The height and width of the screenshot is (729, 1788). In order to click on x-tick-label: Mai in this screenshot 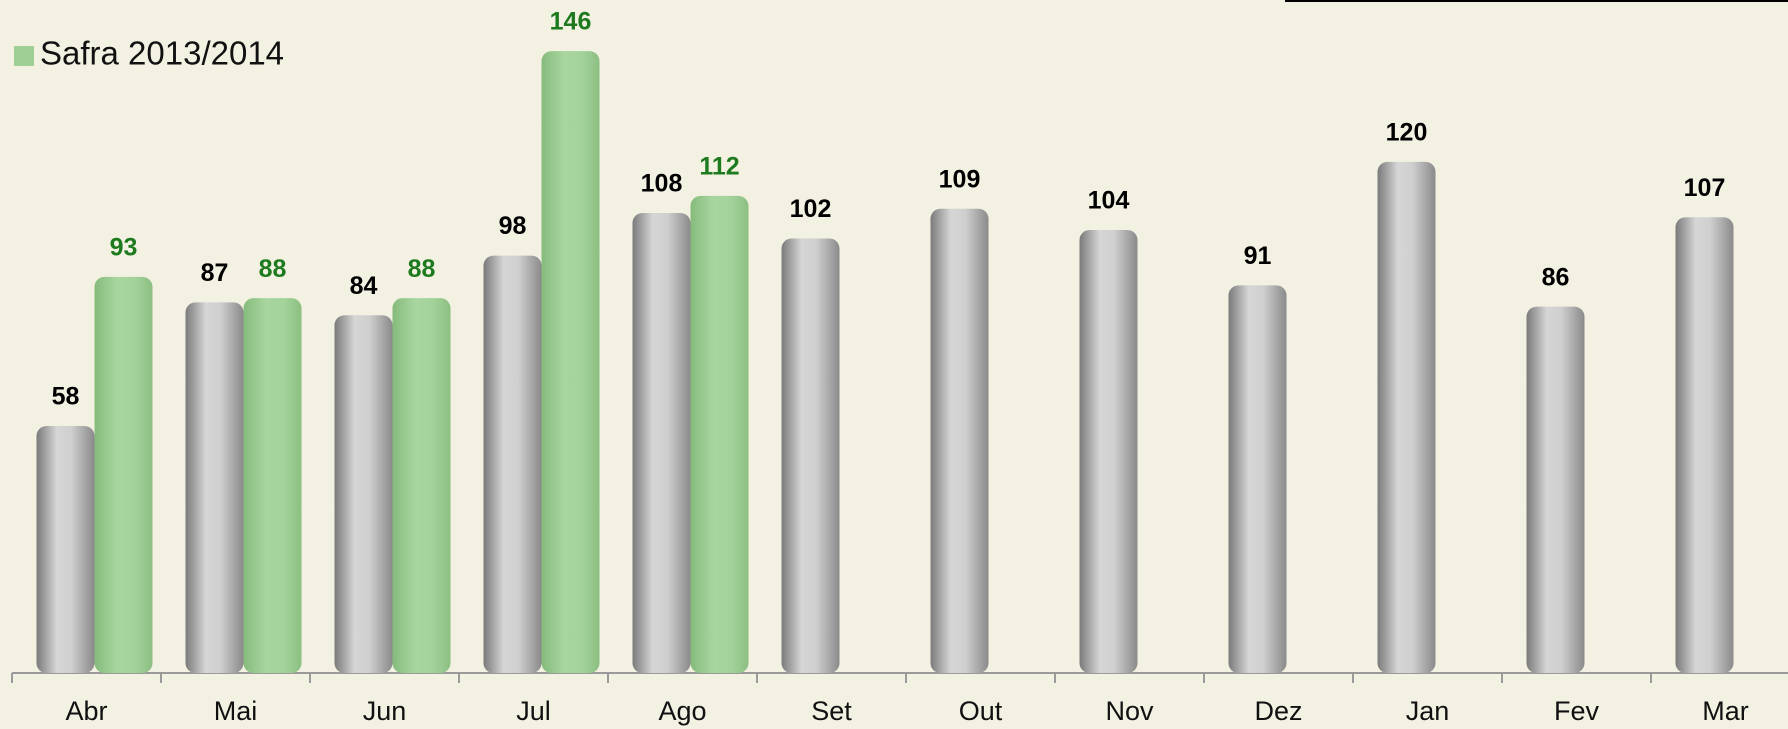, I will do `click(236, 711)`.